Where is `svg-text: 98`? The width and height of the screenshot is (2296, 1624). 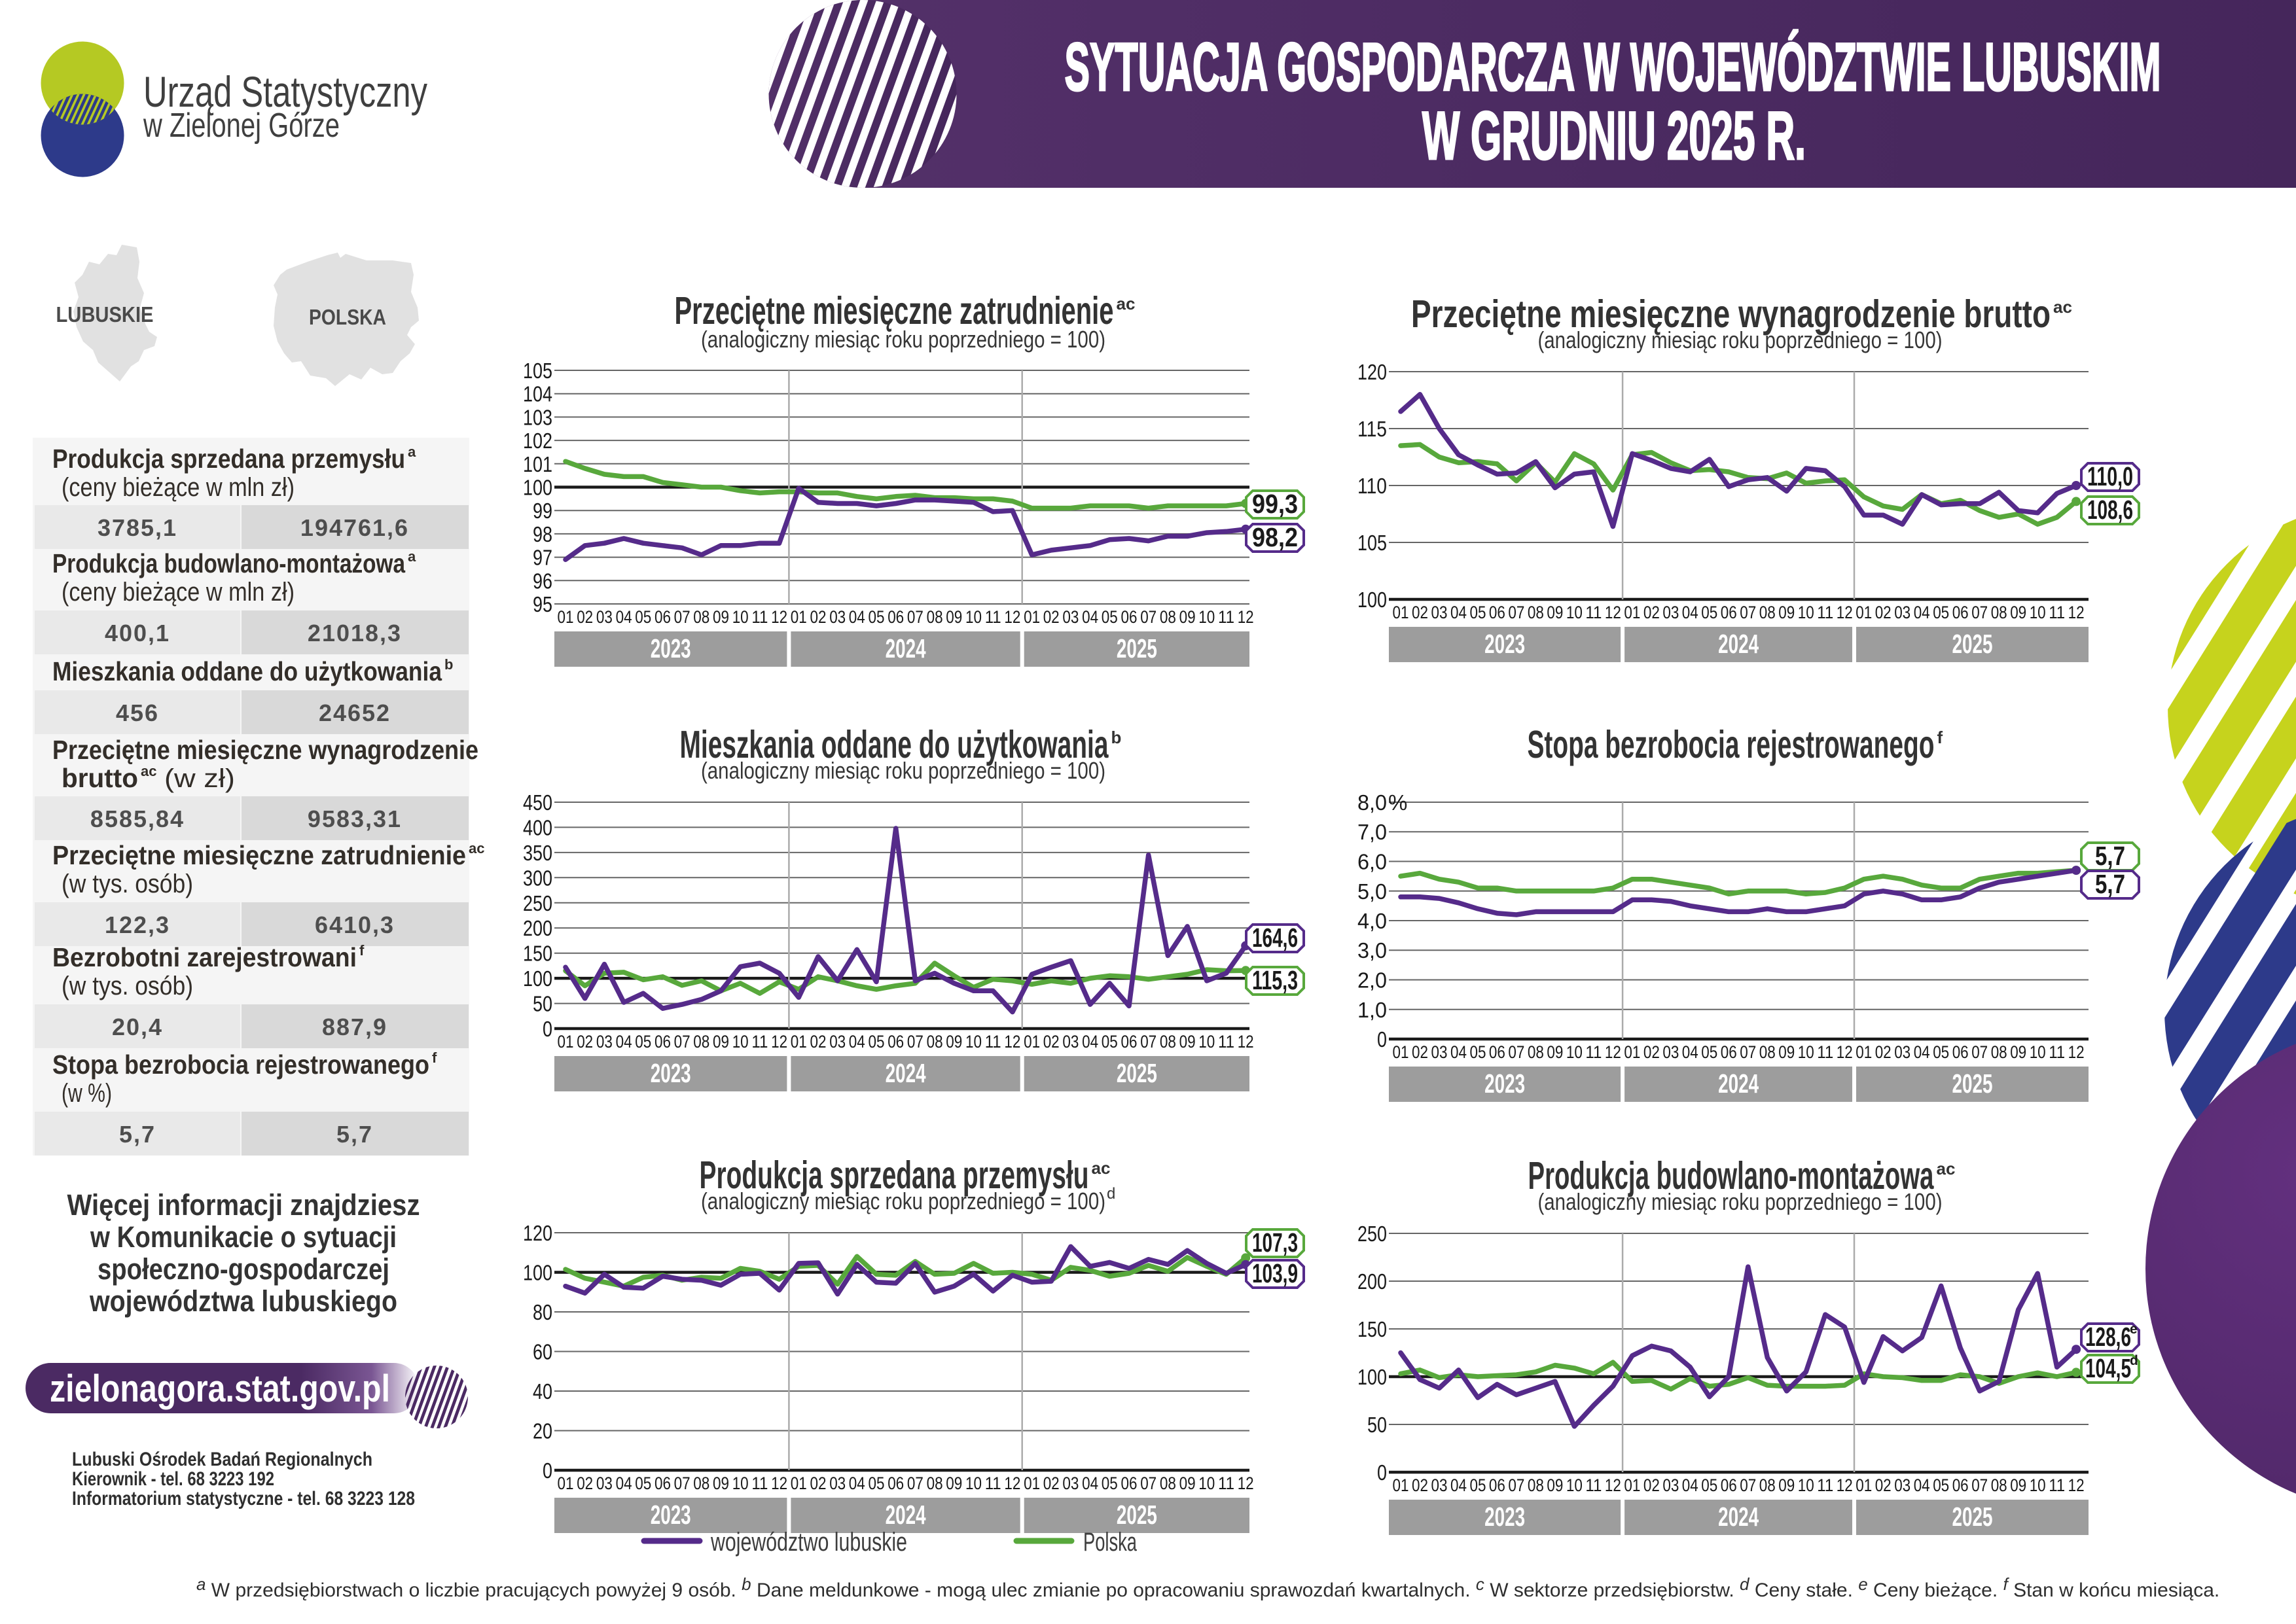 svg-text: 98 is located at coordinates (542, 534).